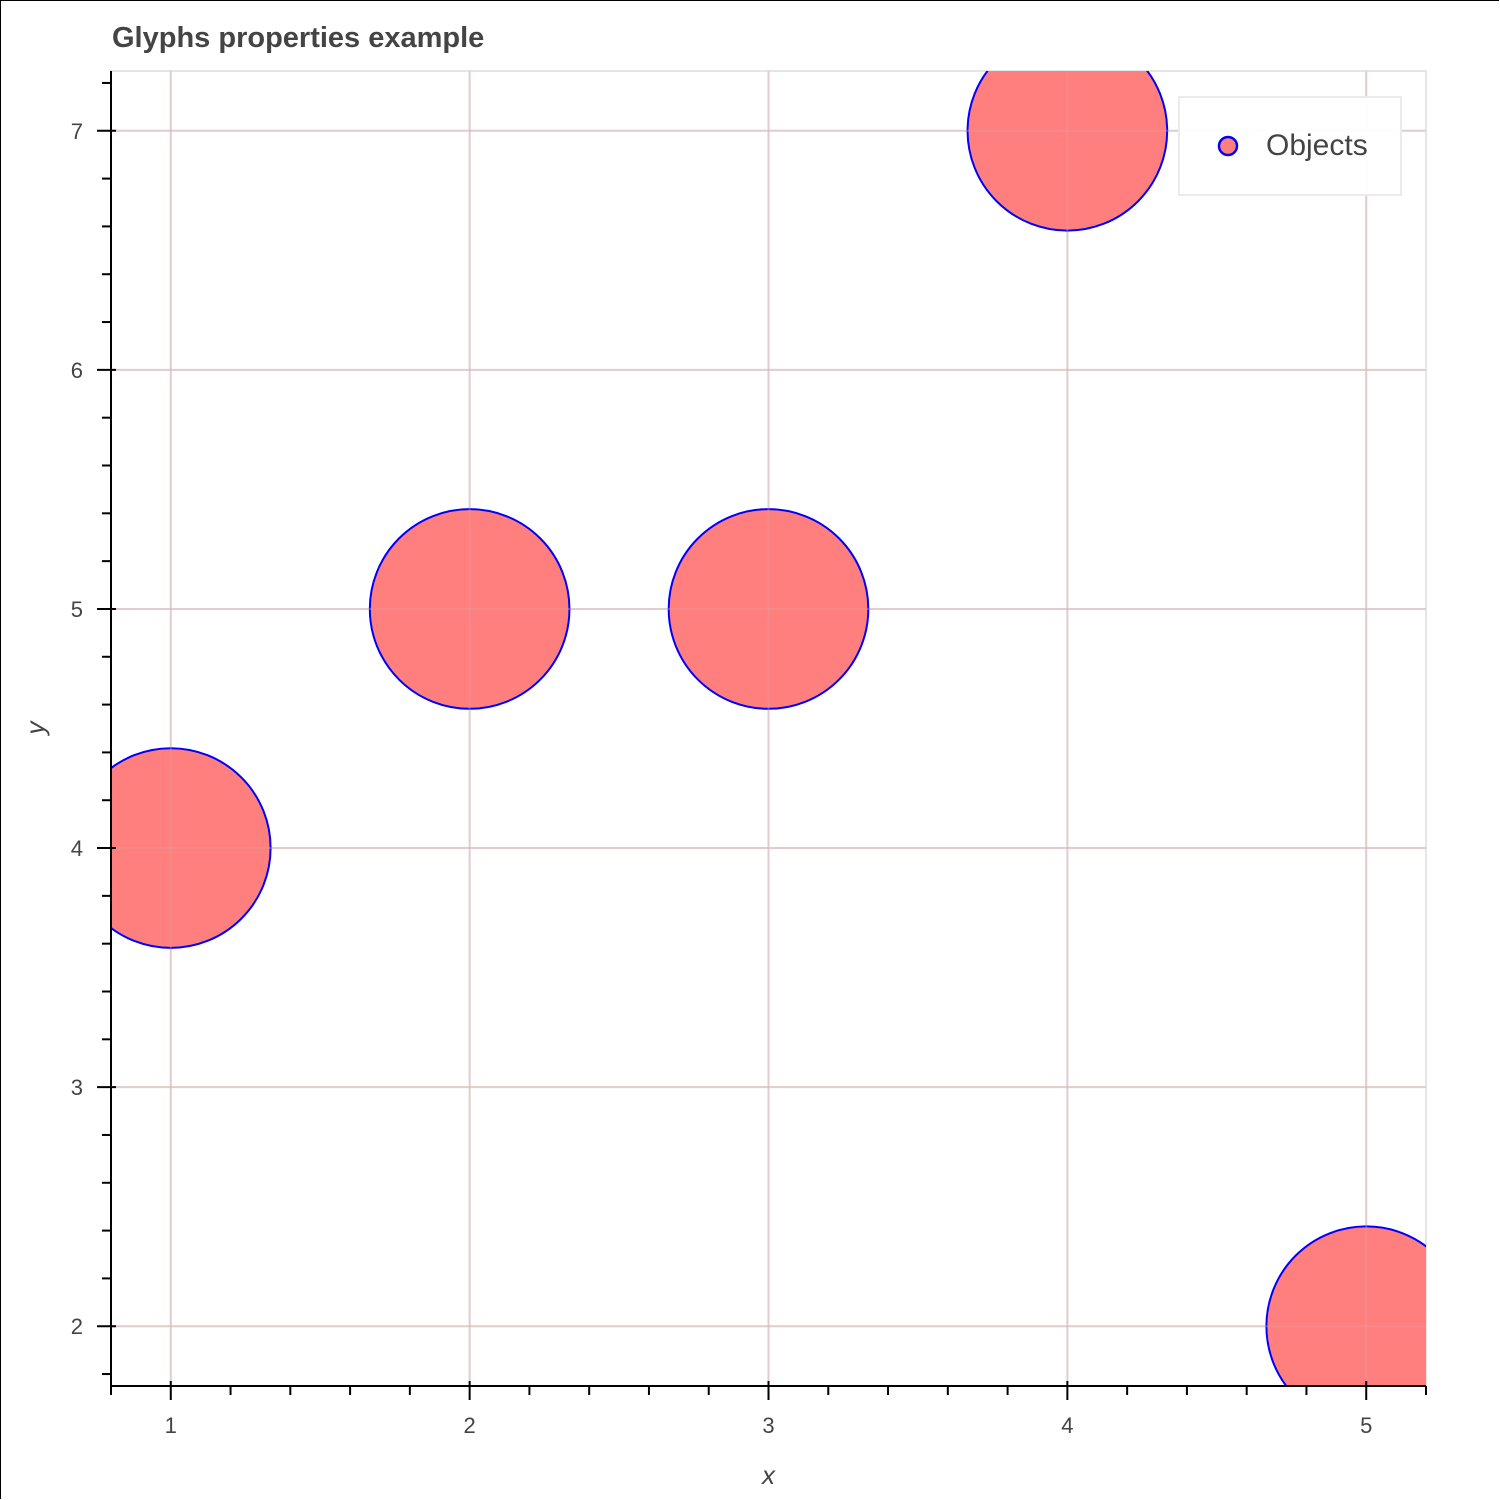 The image size is (1500, 1500). What do you see at coordinates (77, 370) in the screenshot?
I see `y-tick-label: 6` at bounding box center [77, 370].